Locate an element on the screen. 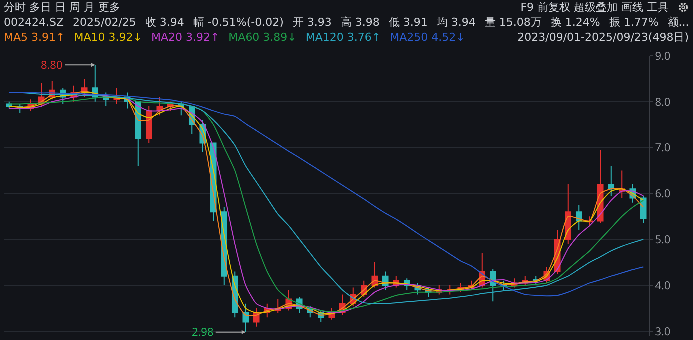 The image size is (693, 340). text: MA120 3.76↑ is located at coordinates (344, 37).